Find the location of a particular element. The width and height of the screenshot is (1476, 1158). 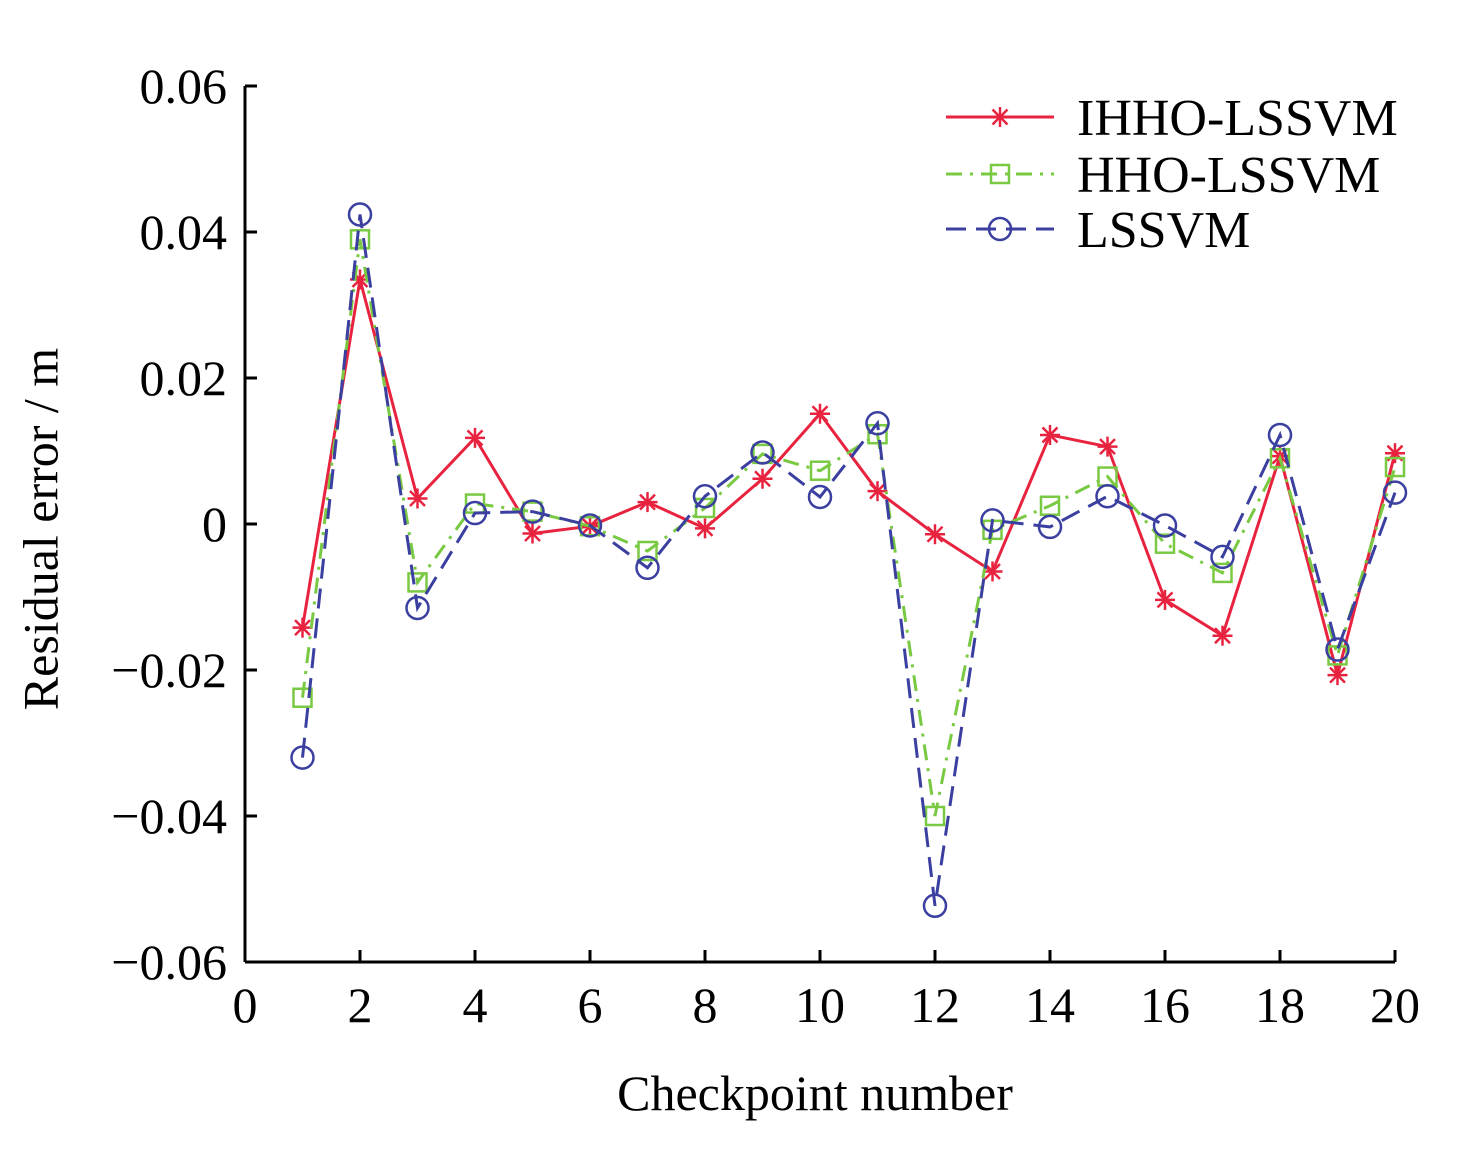

y-tick-label: −0.02 is located at coordinates (169, 670).